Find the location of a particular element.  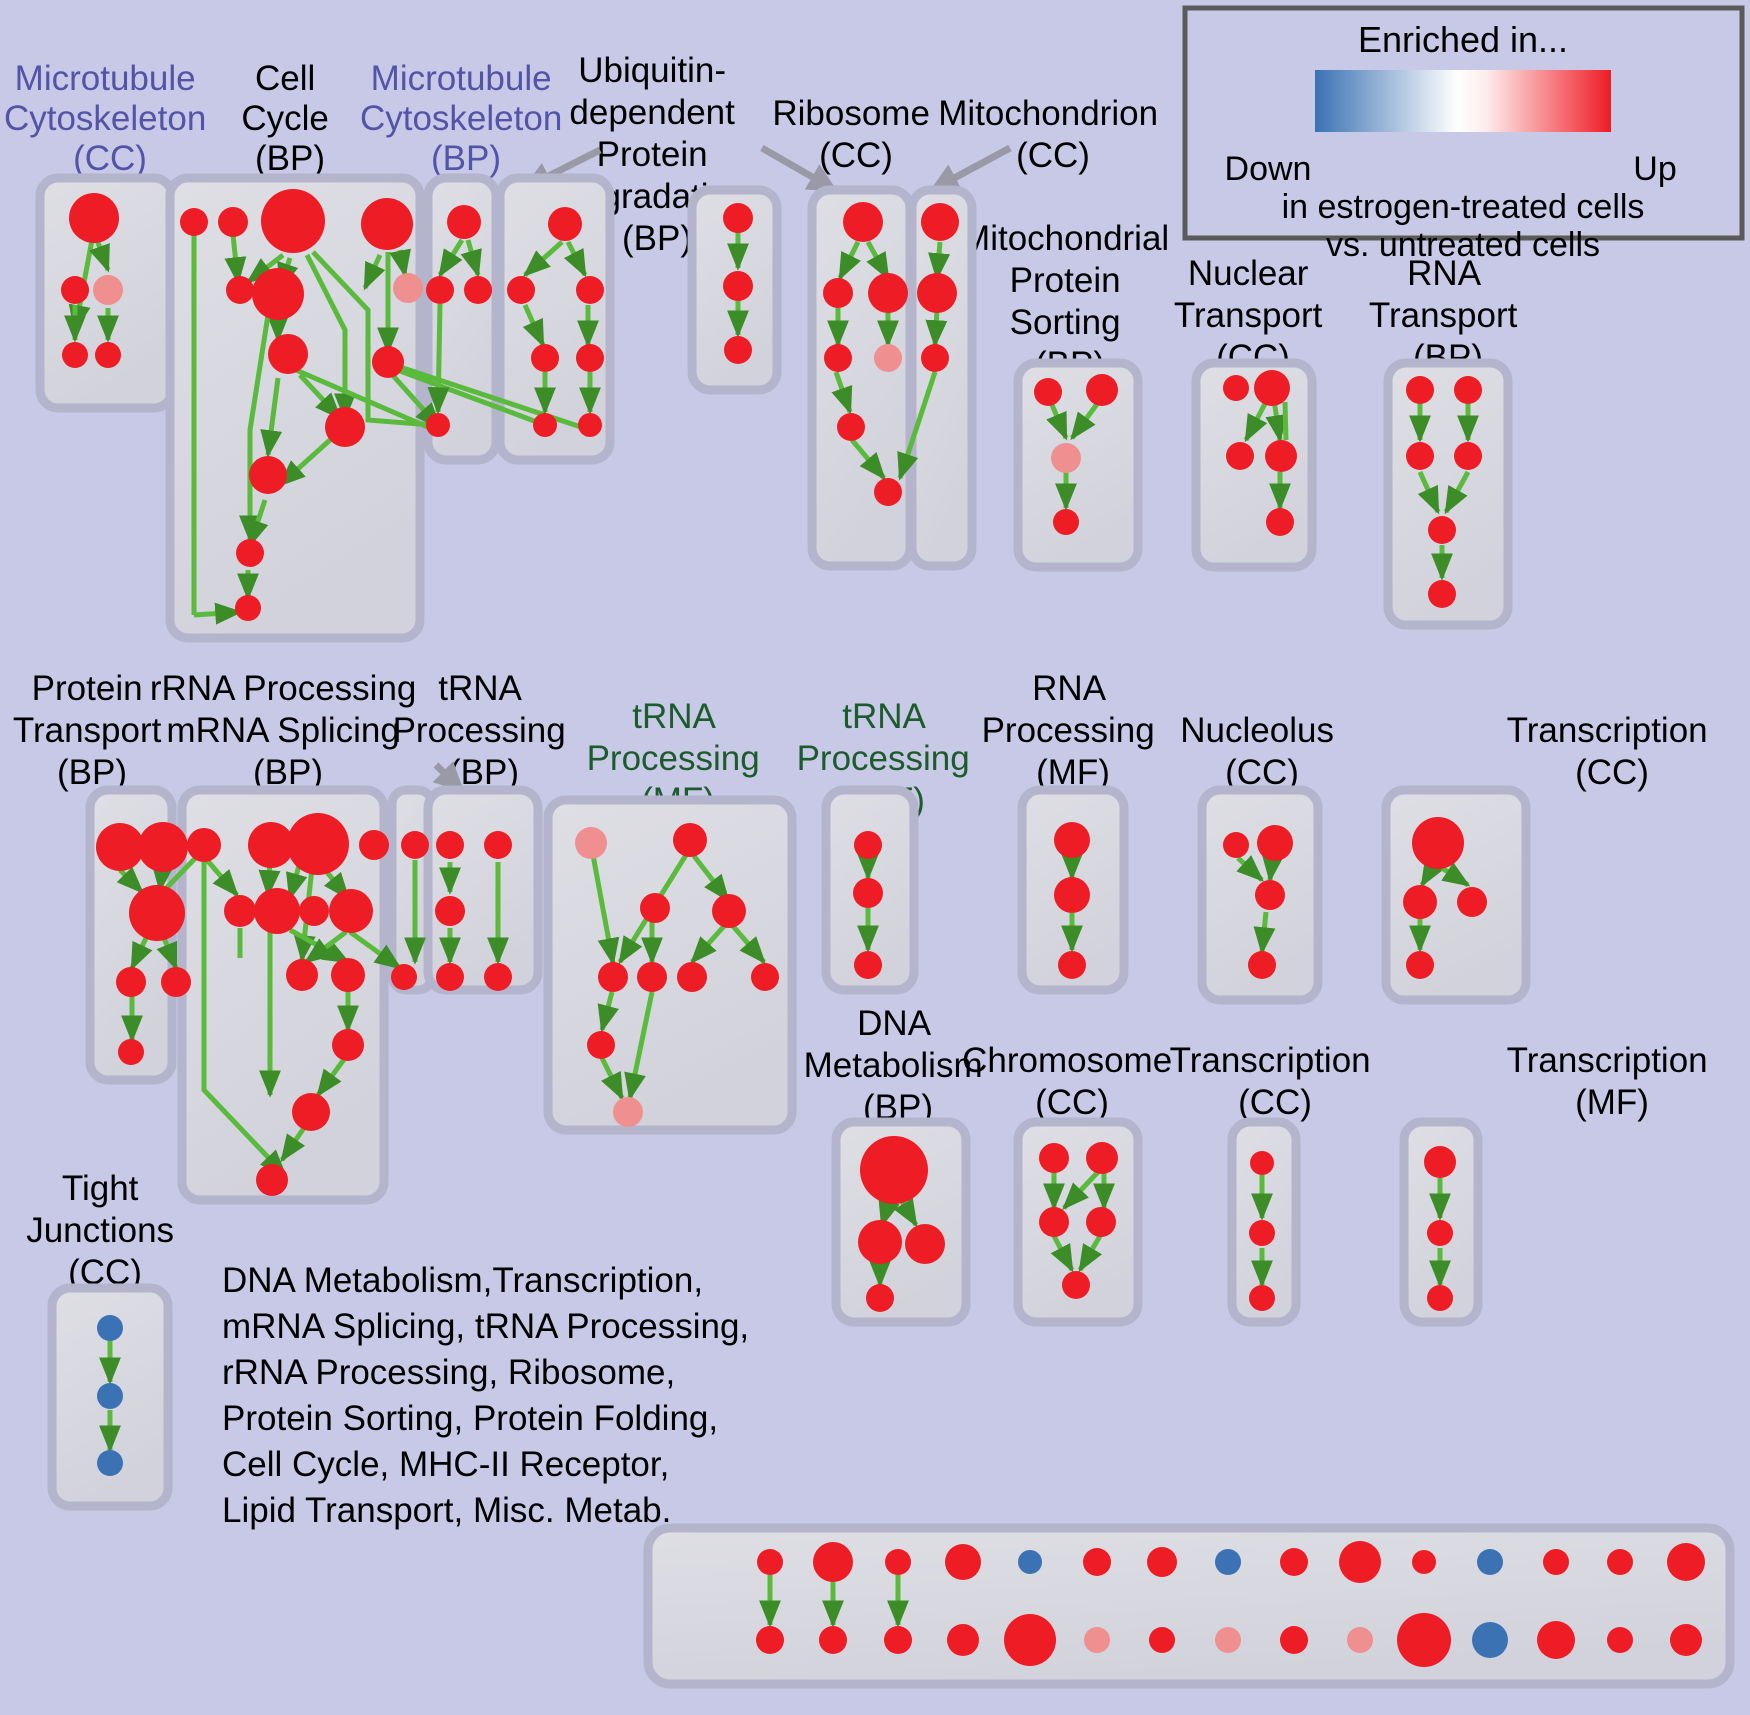

pointer-mitochondrion-cc is located at coordinates (970, 169).